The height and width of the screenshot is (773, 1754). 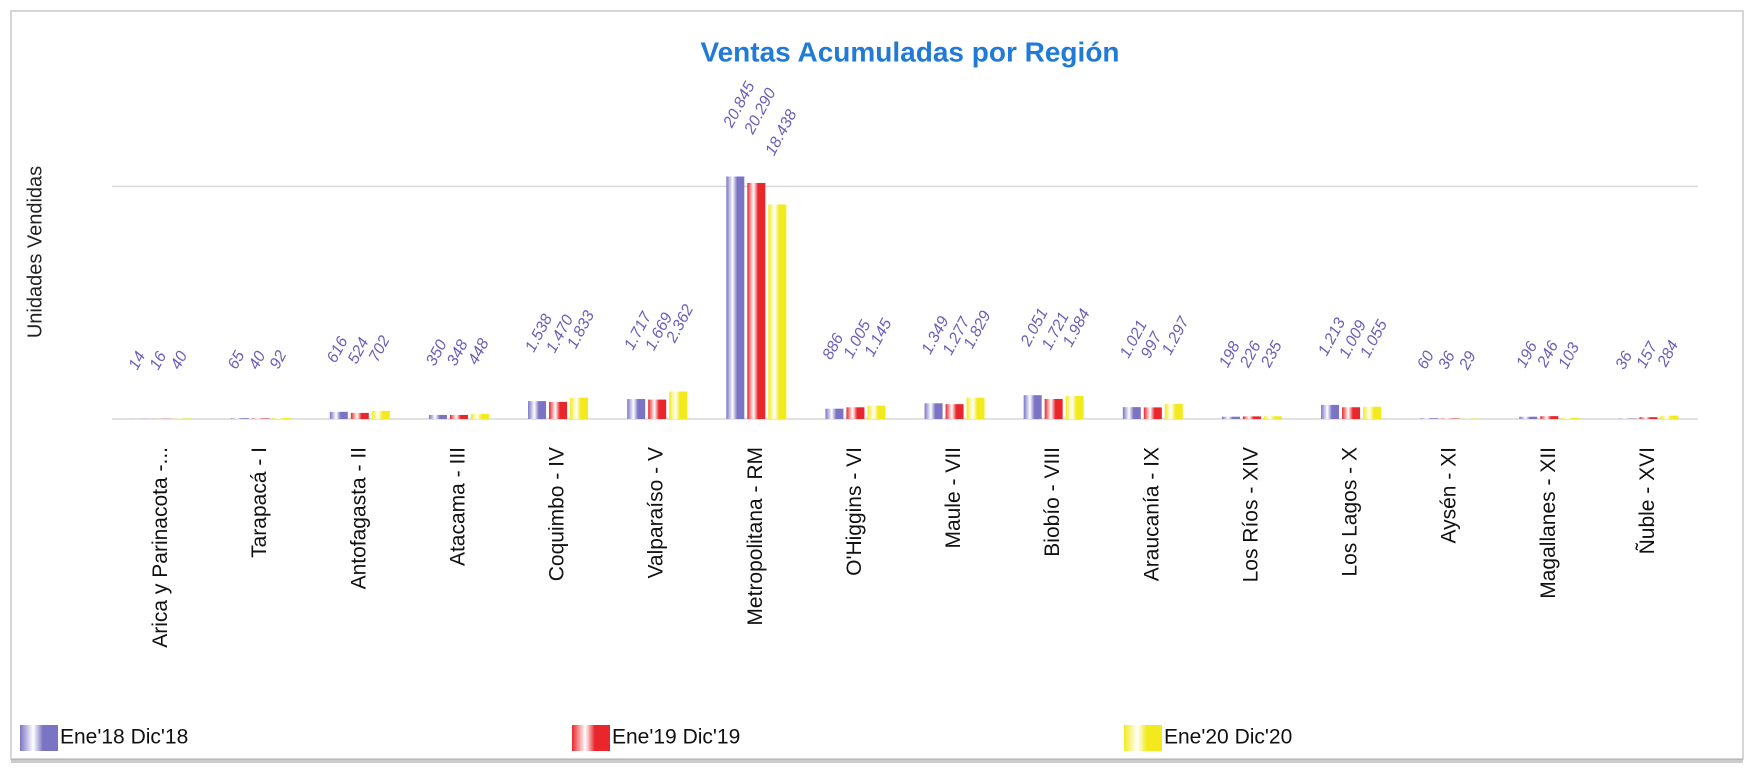 What do you see at coordinates (1350, 512) in the screenshot?
I see `x-tick-label: Los Lagos - X` at bounding box center [1350, 512].